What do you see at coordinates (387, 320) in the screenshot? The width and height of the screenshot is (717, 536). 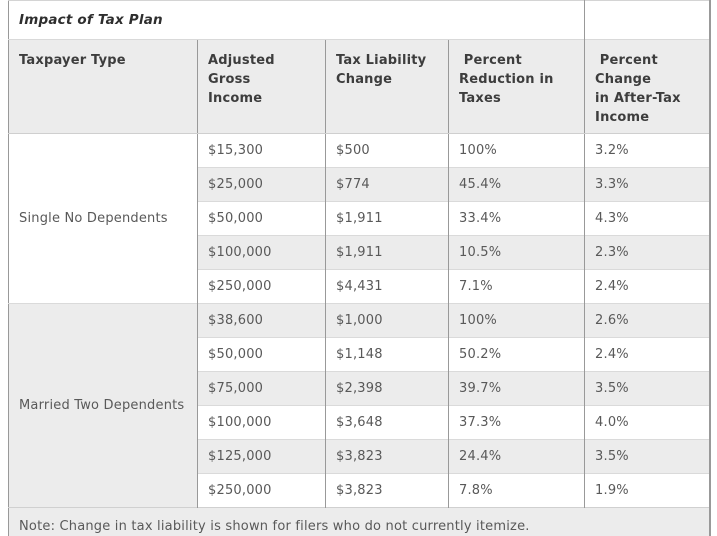 I see `cell-tax-change: $1,000` at bounding box center [387, 320].